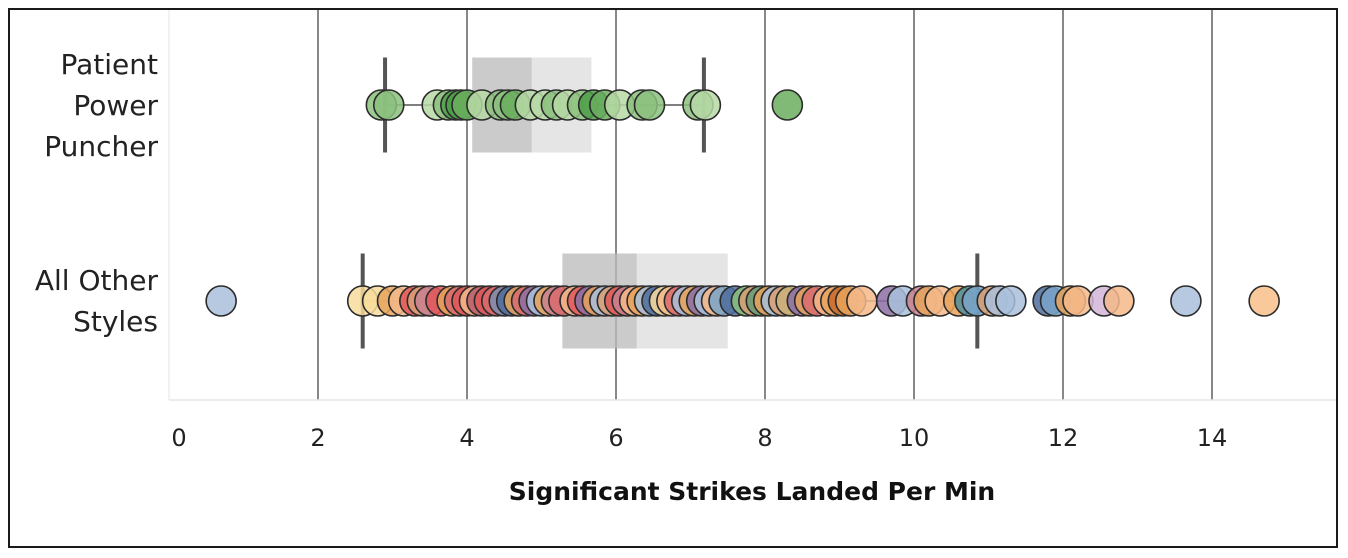  I want to click on x-tick-label: 2, so click(317, 438).